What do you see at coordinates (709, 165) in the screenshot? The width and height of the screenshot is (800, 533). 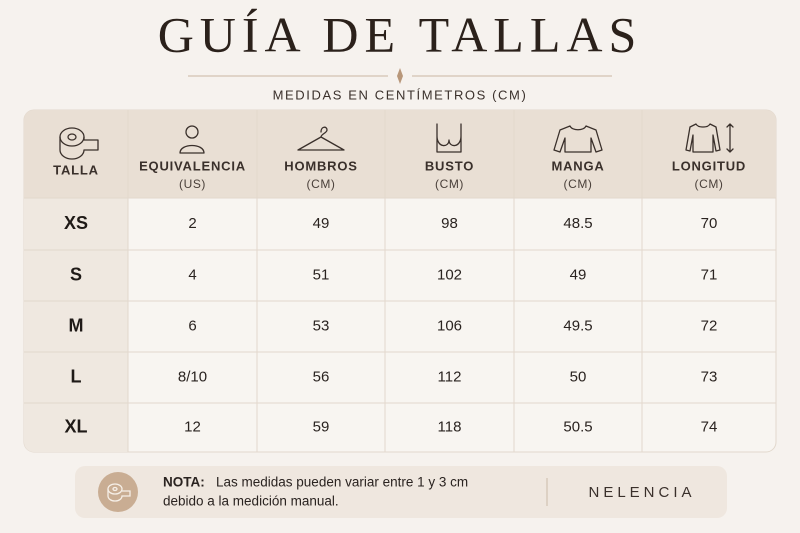 I see `column-header: LONGITUD` at bounding box center [709, 165].